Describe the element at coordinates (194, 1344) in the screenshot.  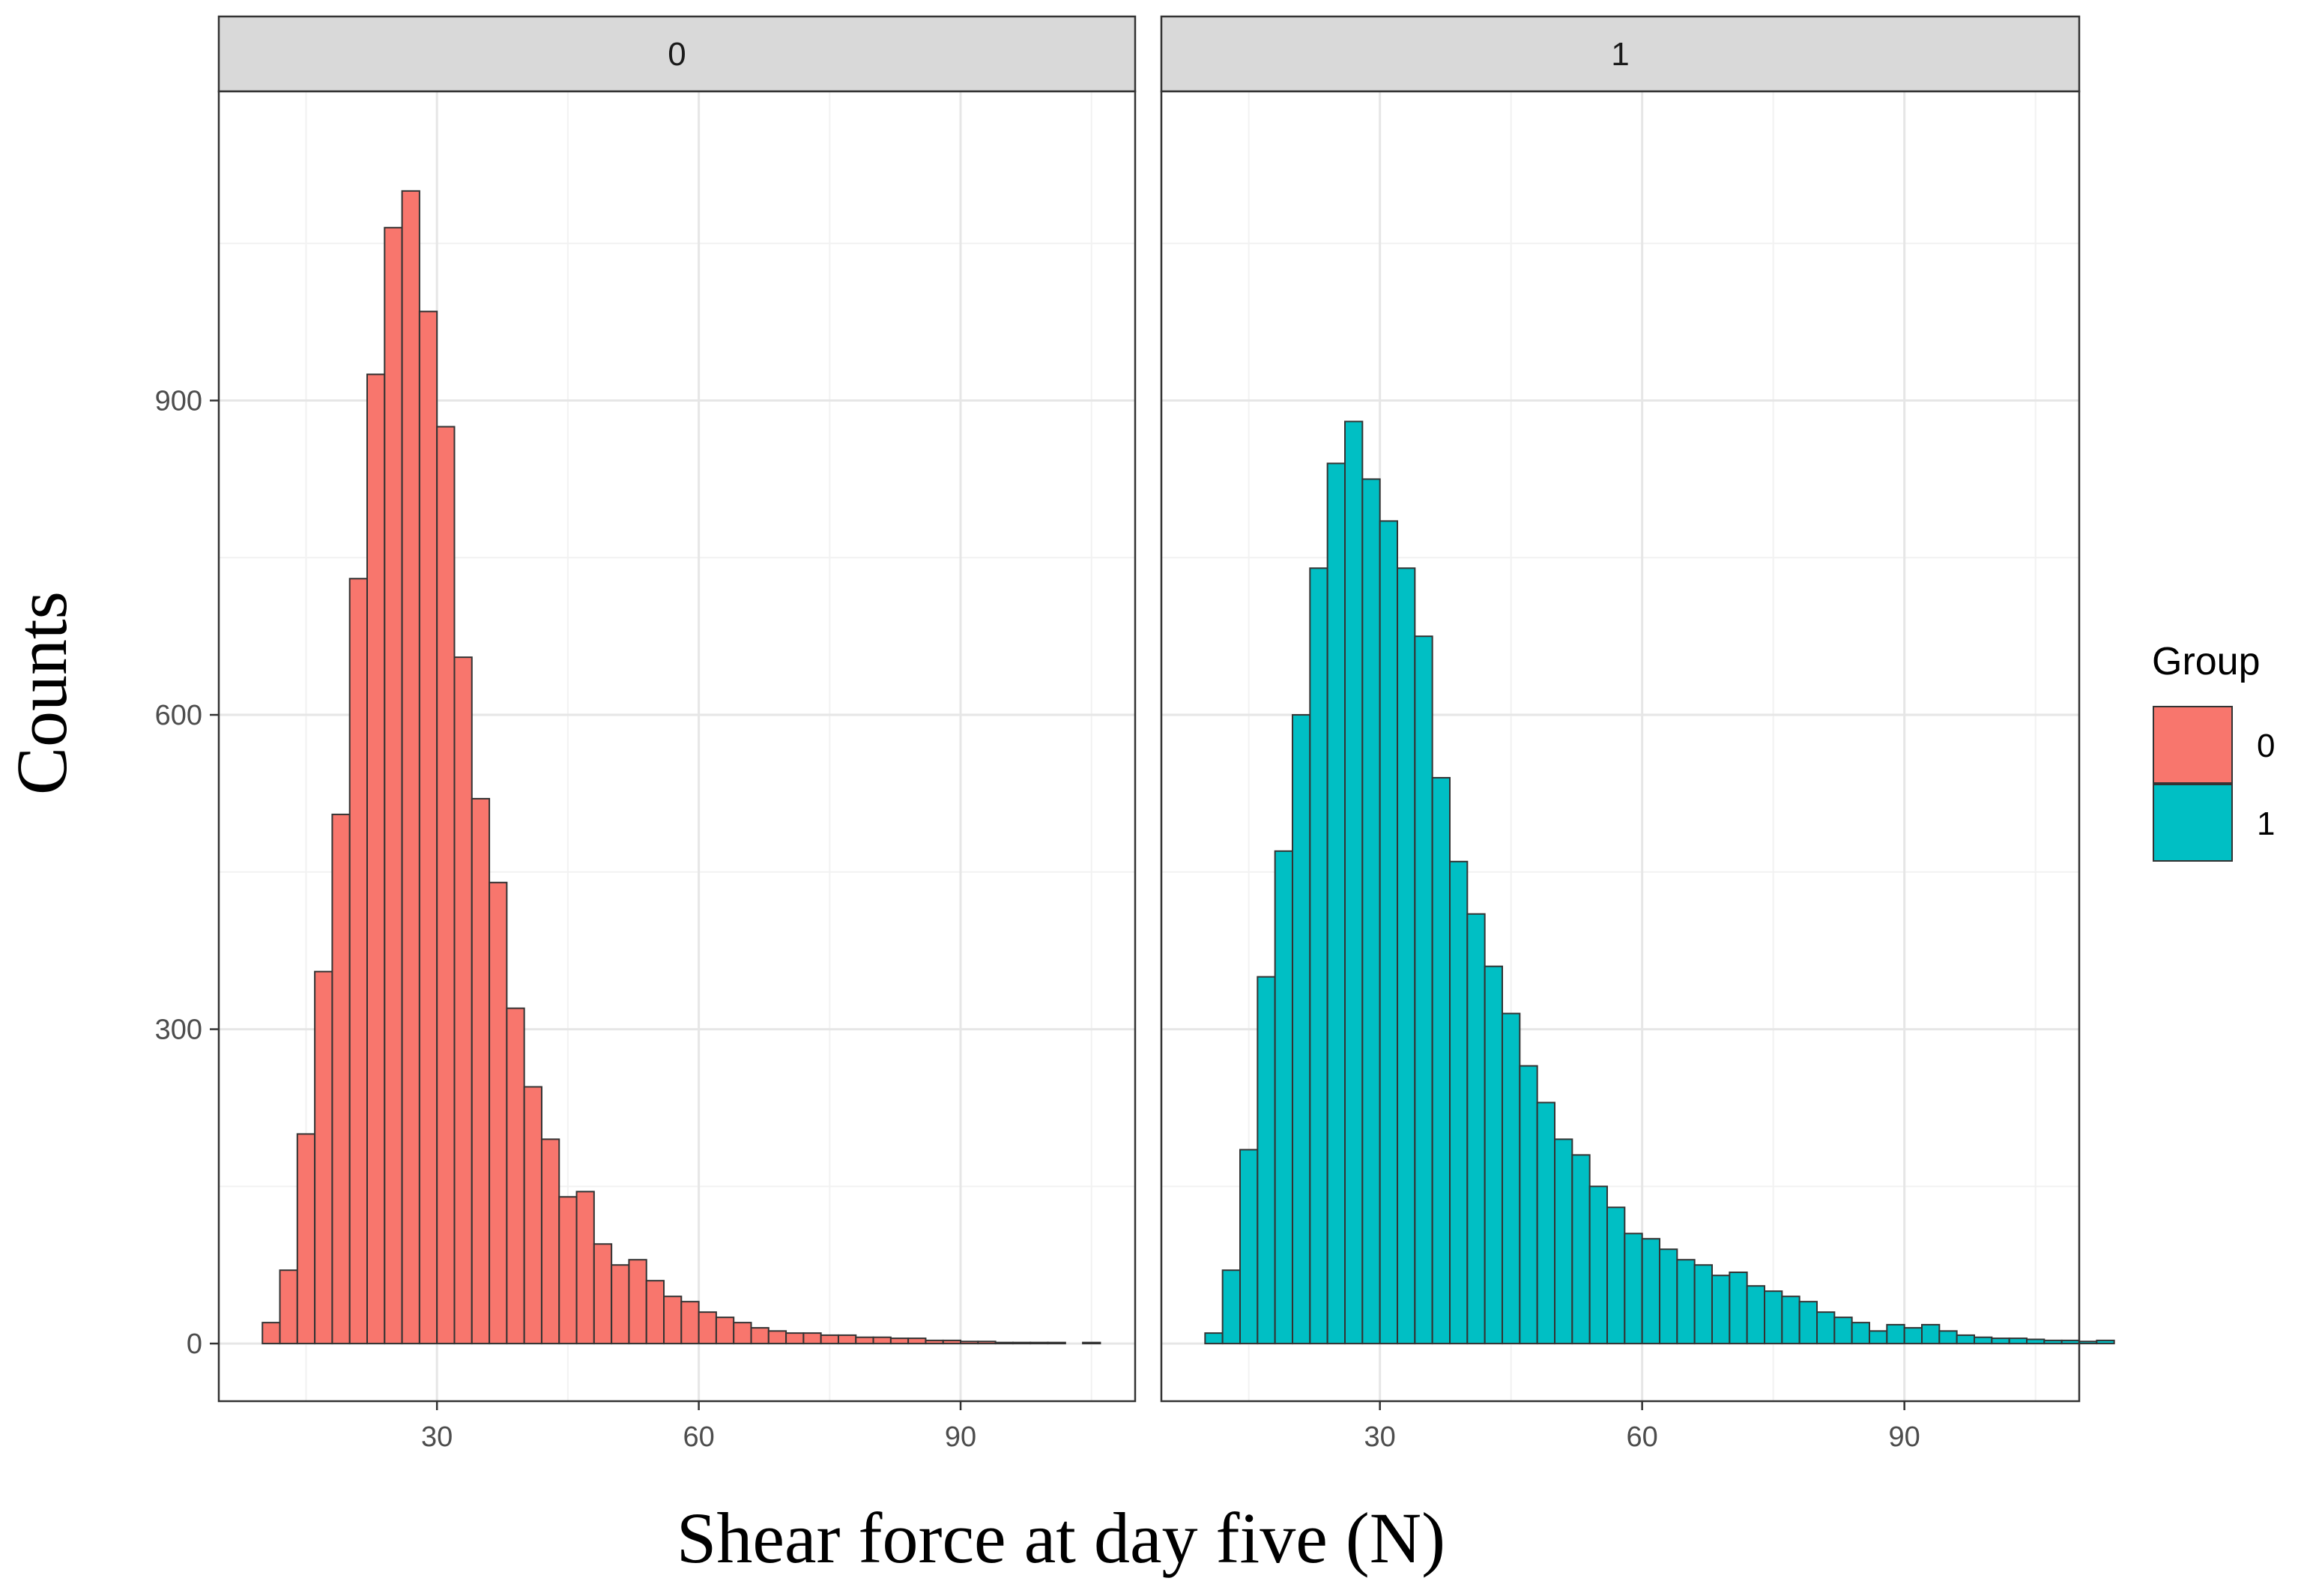
I see `y-tick-label: 0` at that location.